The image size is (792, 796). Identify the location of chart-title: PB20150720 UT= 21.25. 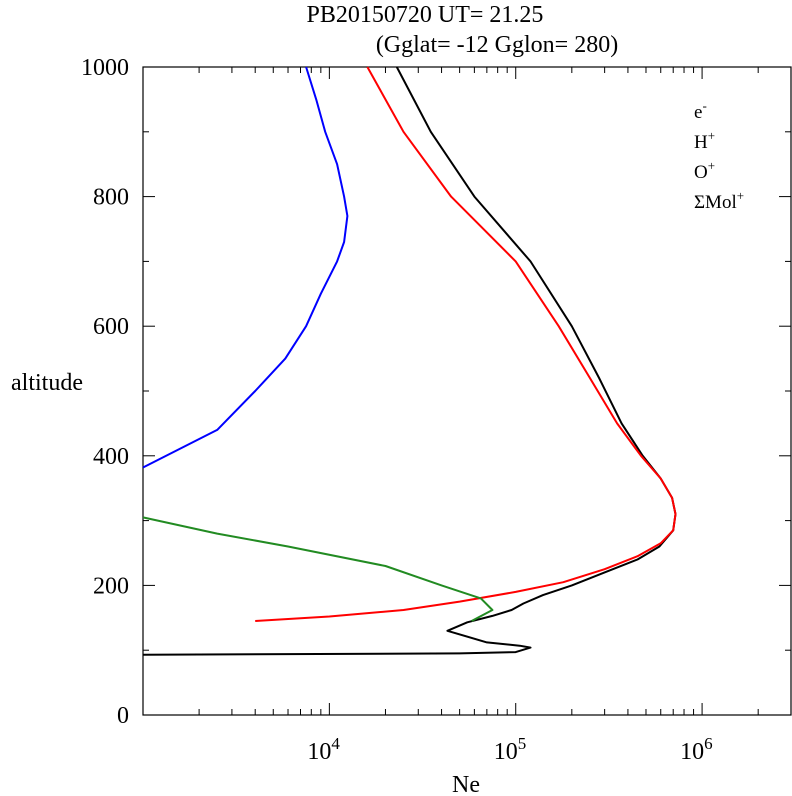
(425, 15).